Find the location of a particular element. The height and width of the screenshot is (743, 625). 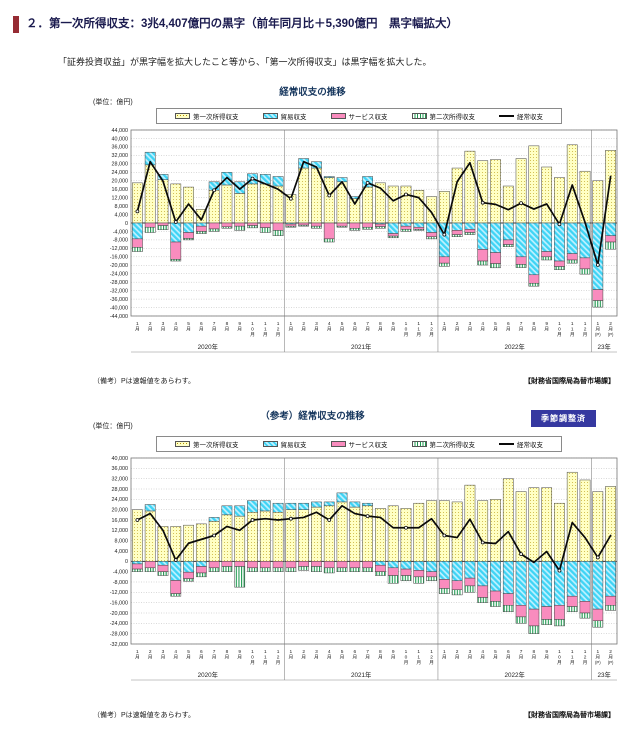

legend-label: 貿易収支 is located at coordinates (293, 117).